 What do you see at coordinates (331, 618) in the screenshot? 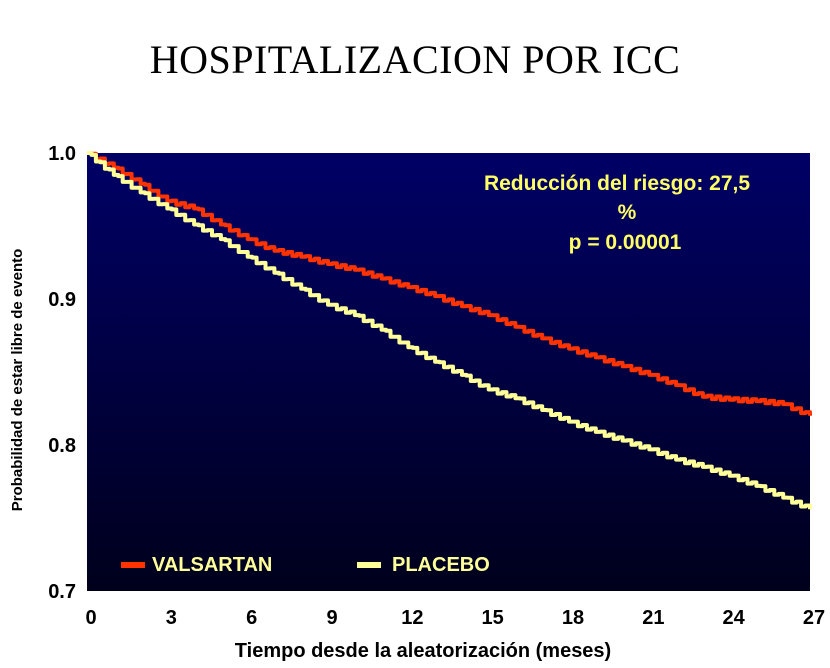
I see `x-tick-label: 9` at bounding box center [331, 618].